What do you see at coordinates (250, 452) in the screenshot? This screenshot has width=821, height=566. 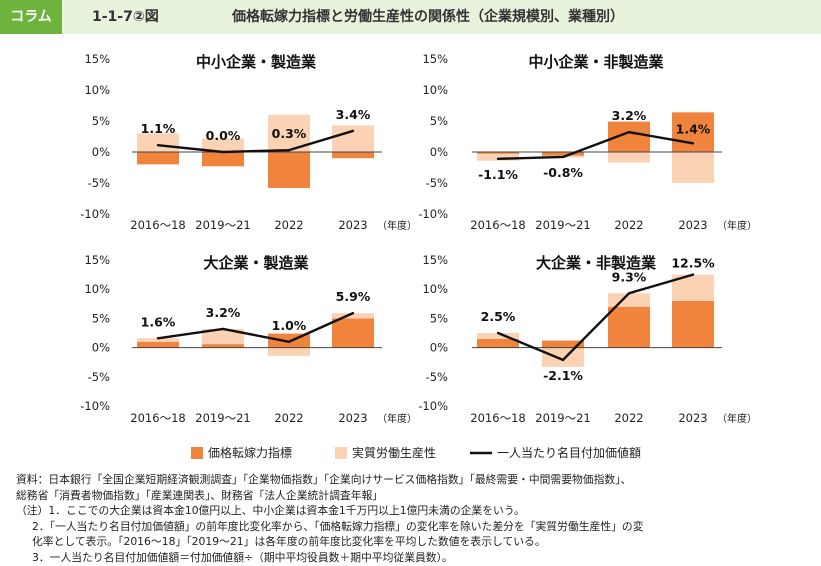 I see `legend-label: 価格転嫁力指標` at bounding box center [250, 452].